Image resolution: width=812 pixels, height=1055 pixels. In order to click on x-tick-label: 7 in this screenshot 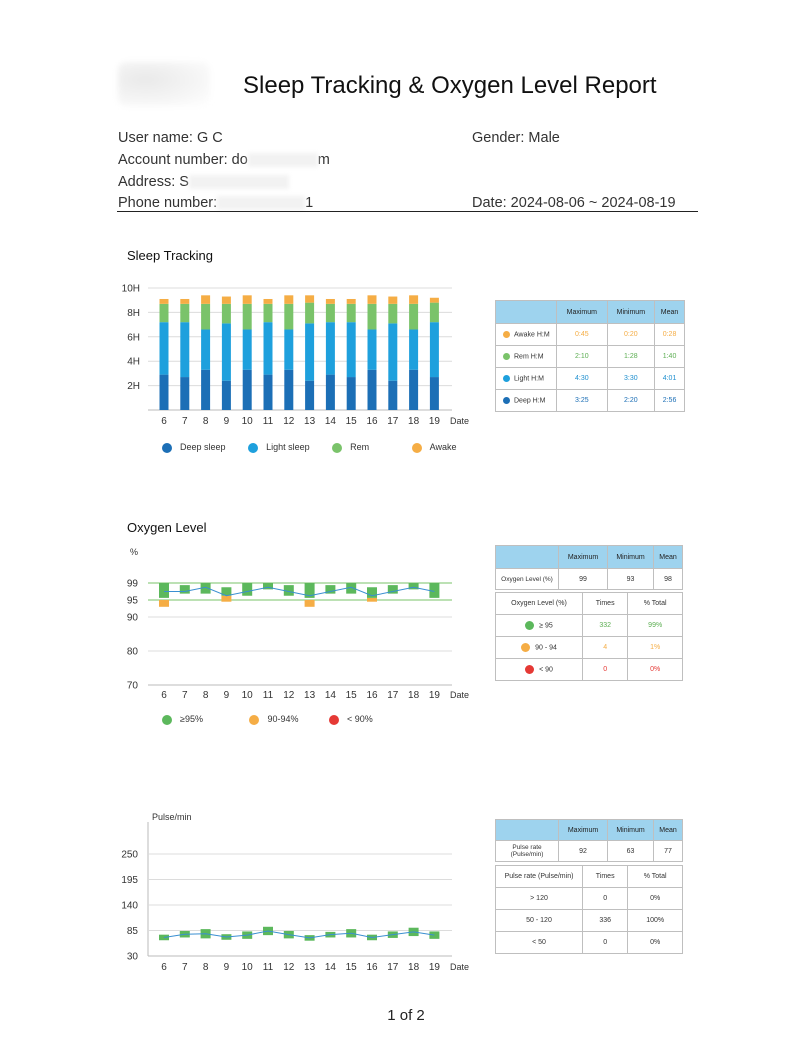, I will do `click(185, 421)`.